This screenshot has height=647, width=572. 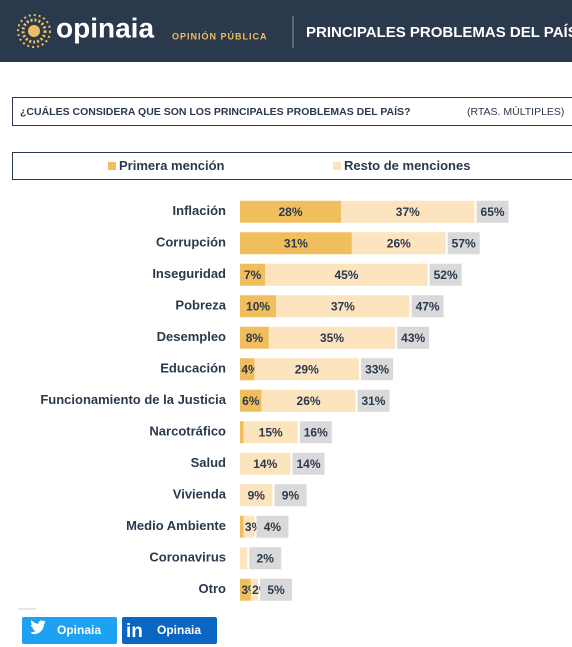 I want to click on value-label: 45%, so click(x=346, y=275).